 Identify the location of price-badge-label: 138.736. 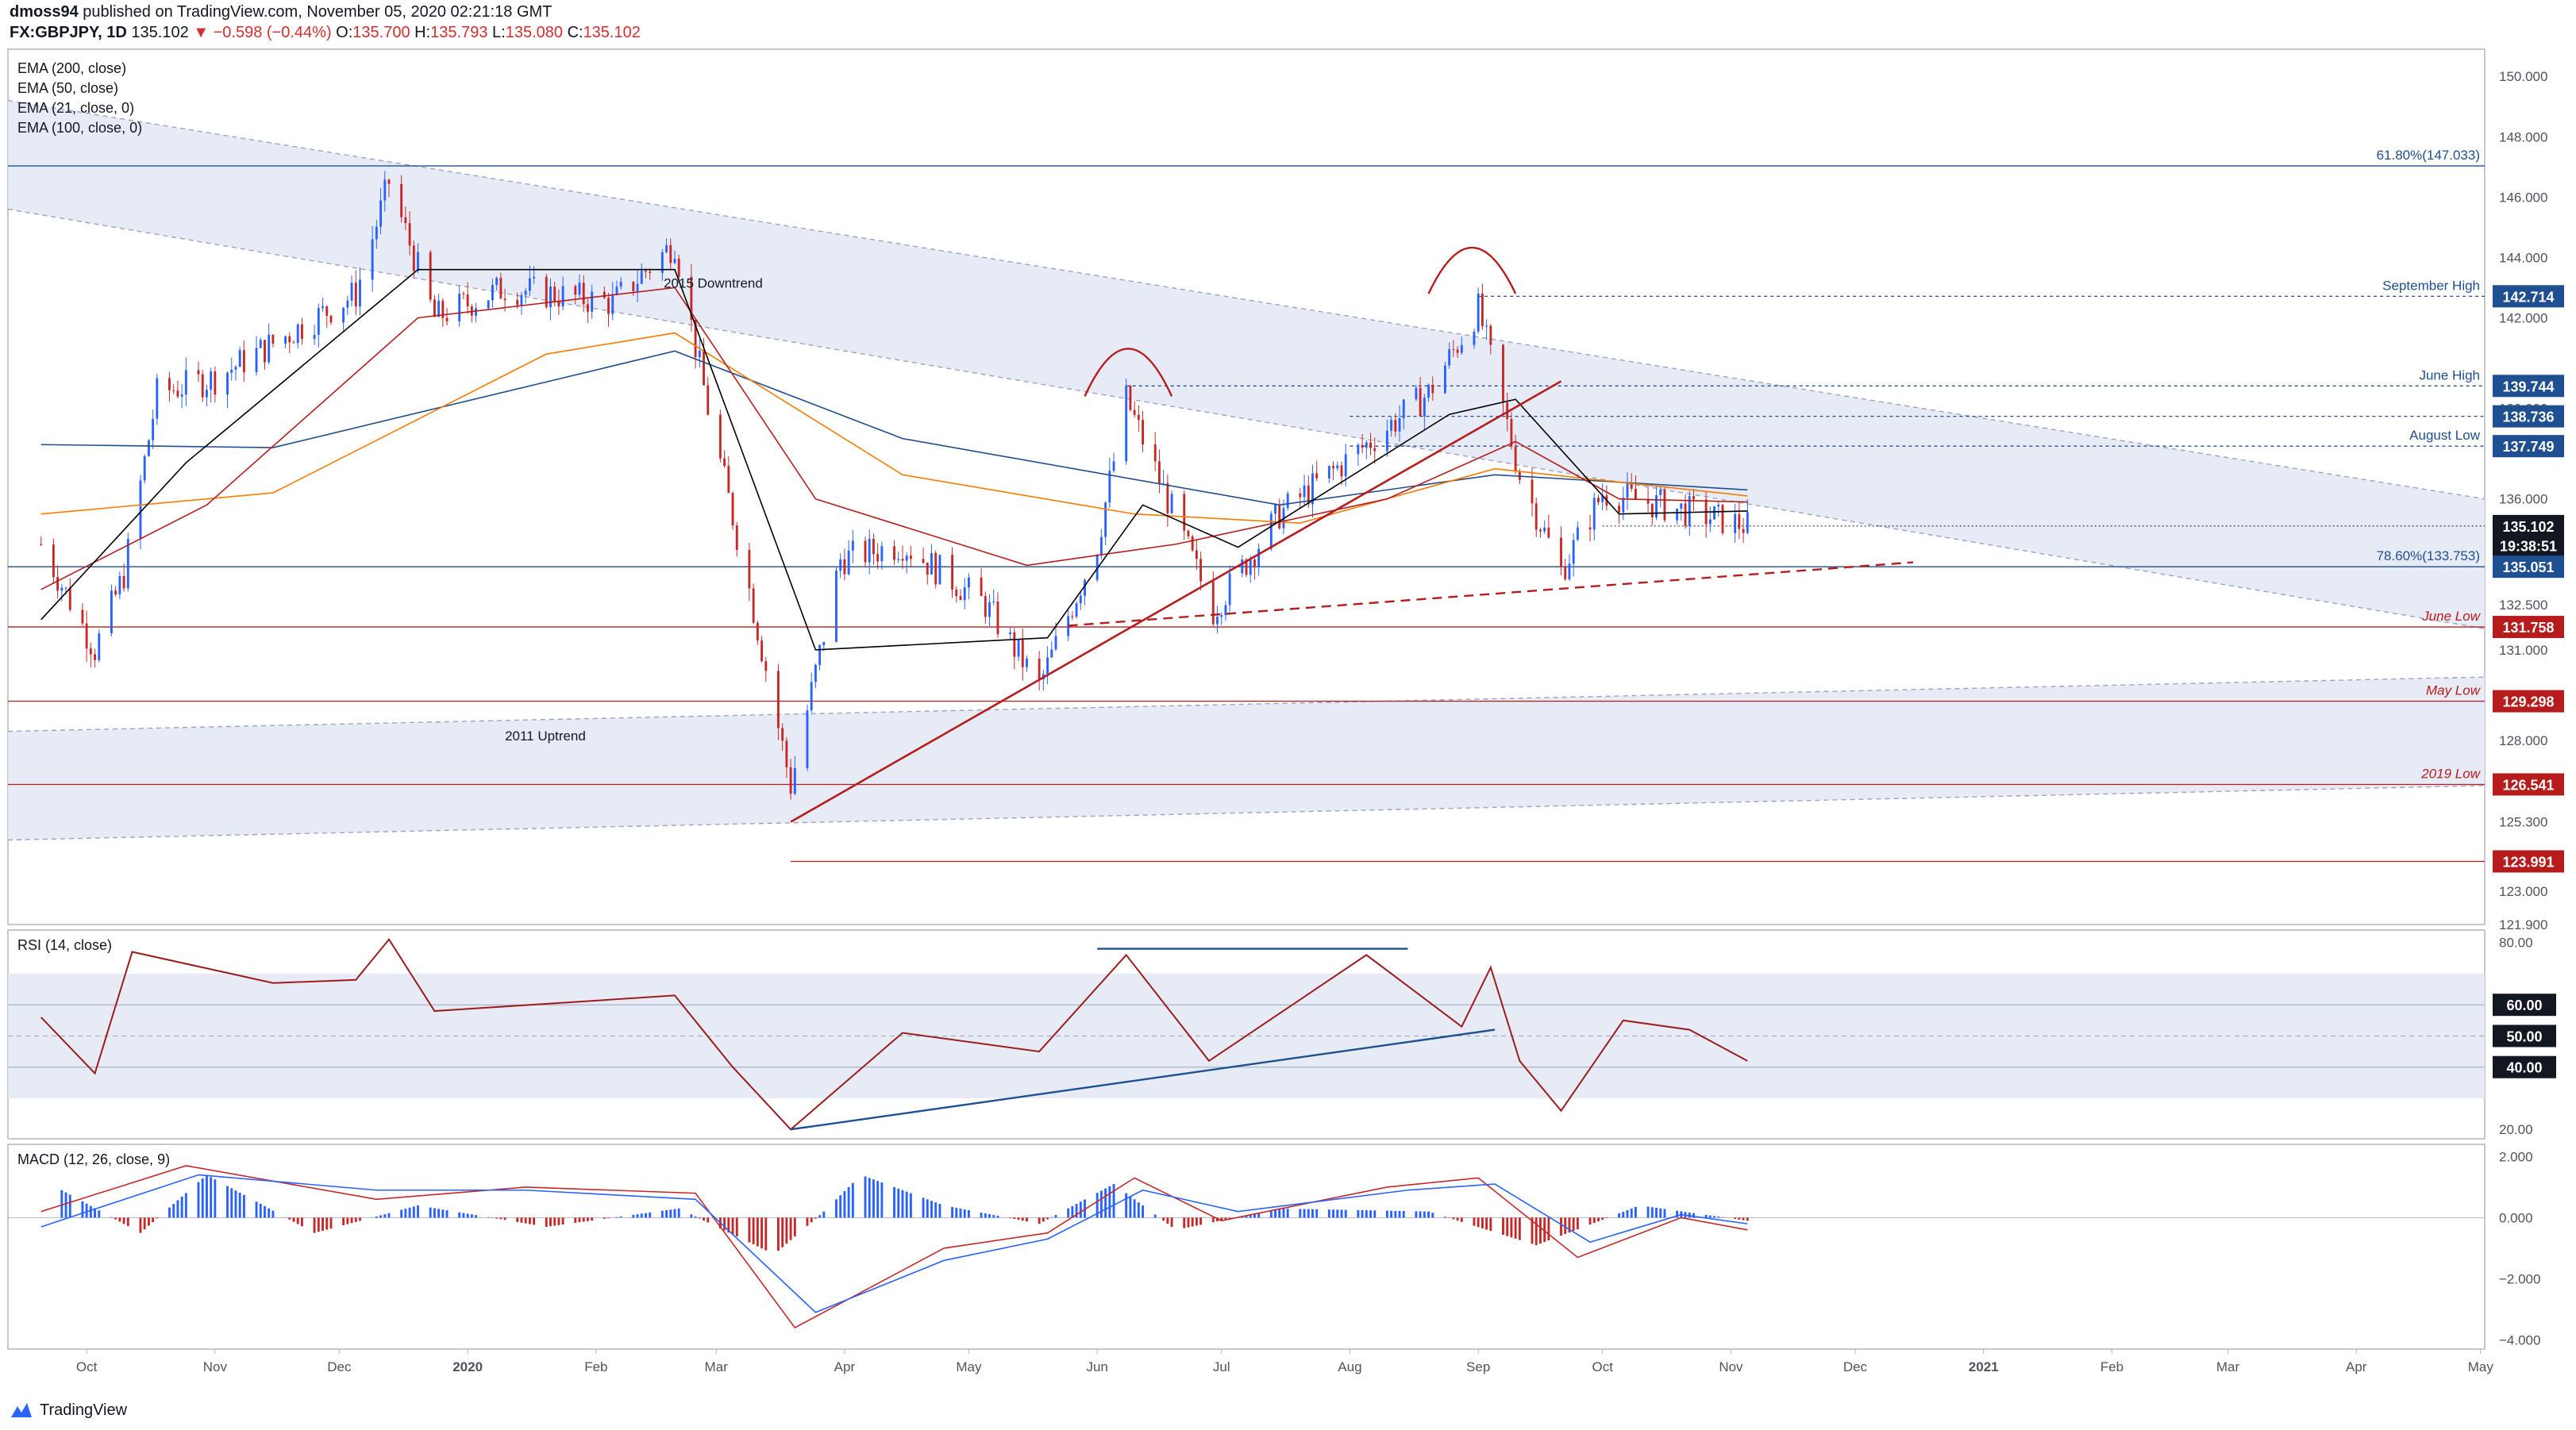
(2528, 417).